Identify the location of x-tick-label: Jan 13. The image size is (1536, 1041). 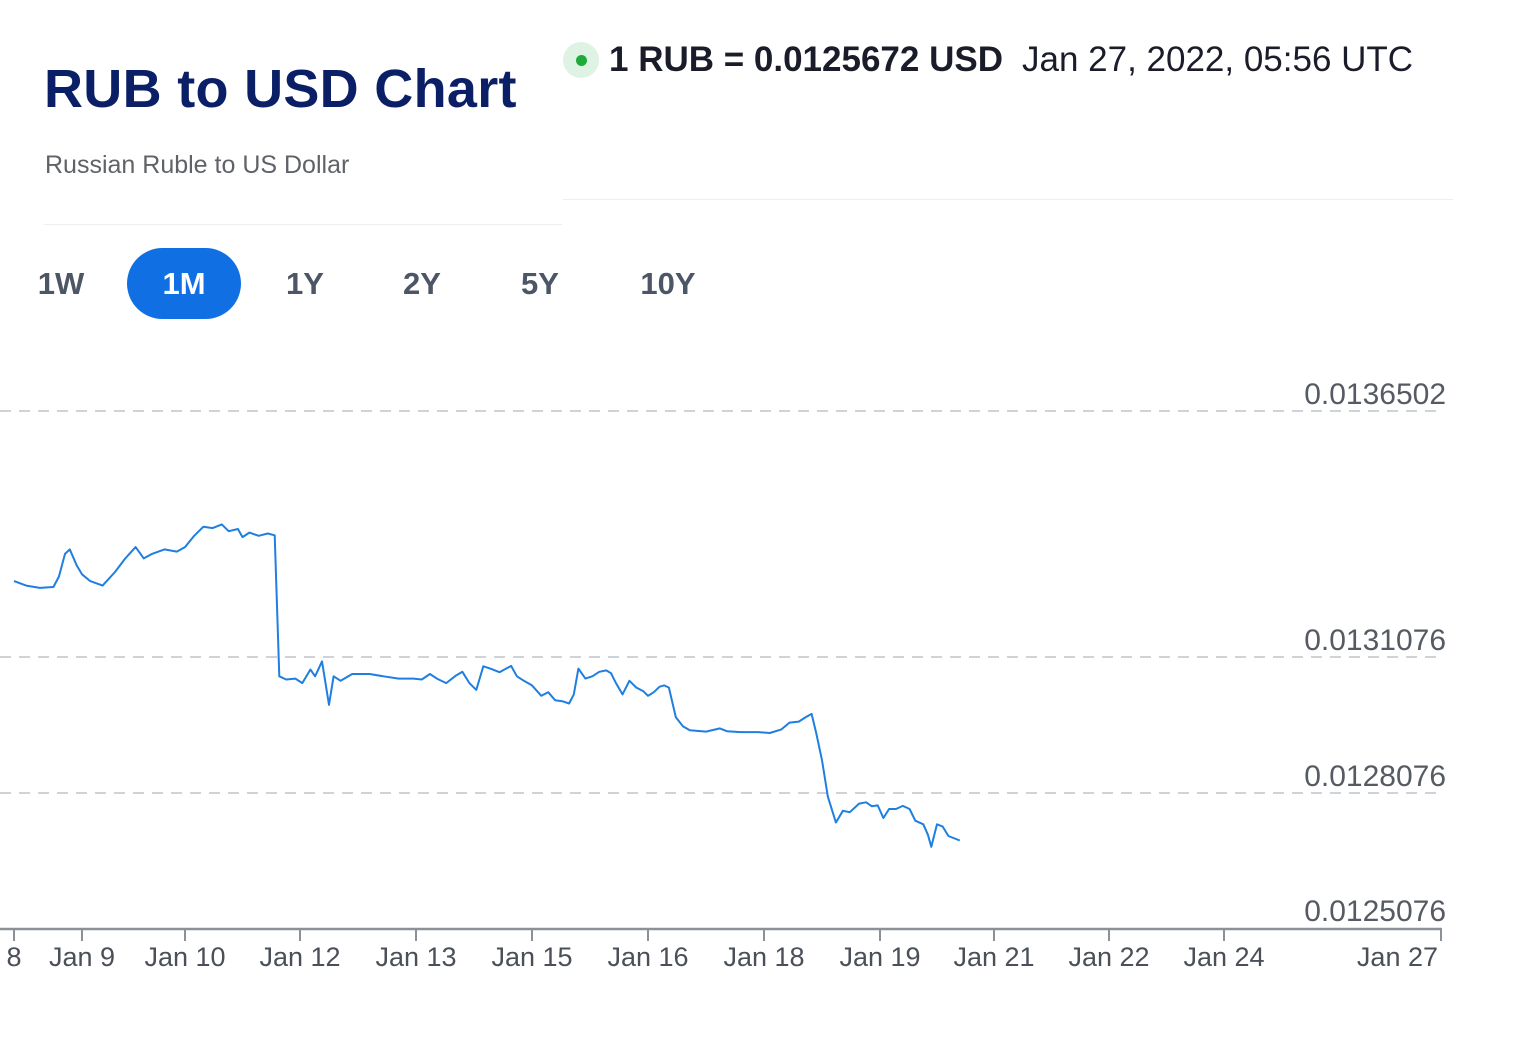
(415, 957).